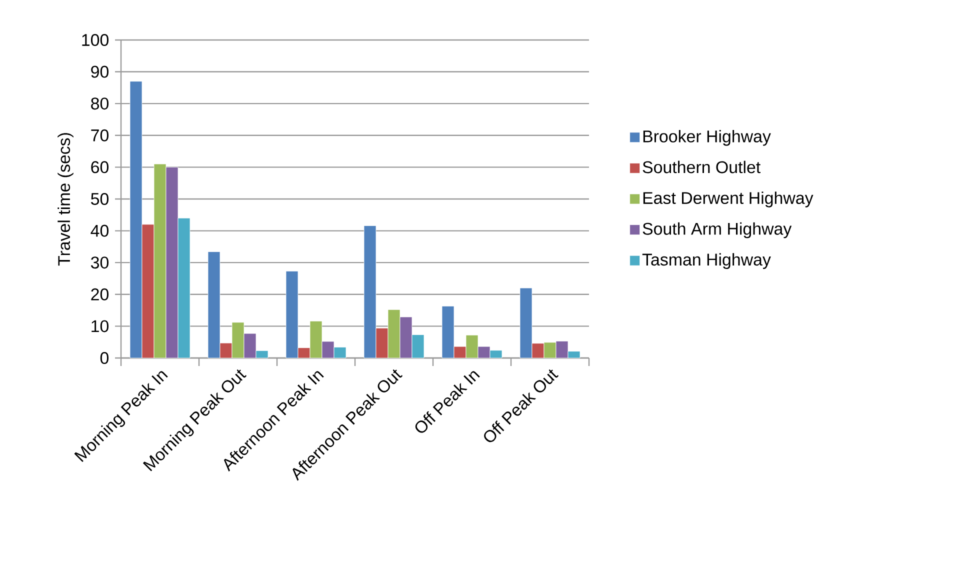 This screenshot has width=957, height=581. What do you see at coordinates (701, 167) in the screenshot?
I see `legend-label: Southern Outlet` at bounding box center [701, 167].